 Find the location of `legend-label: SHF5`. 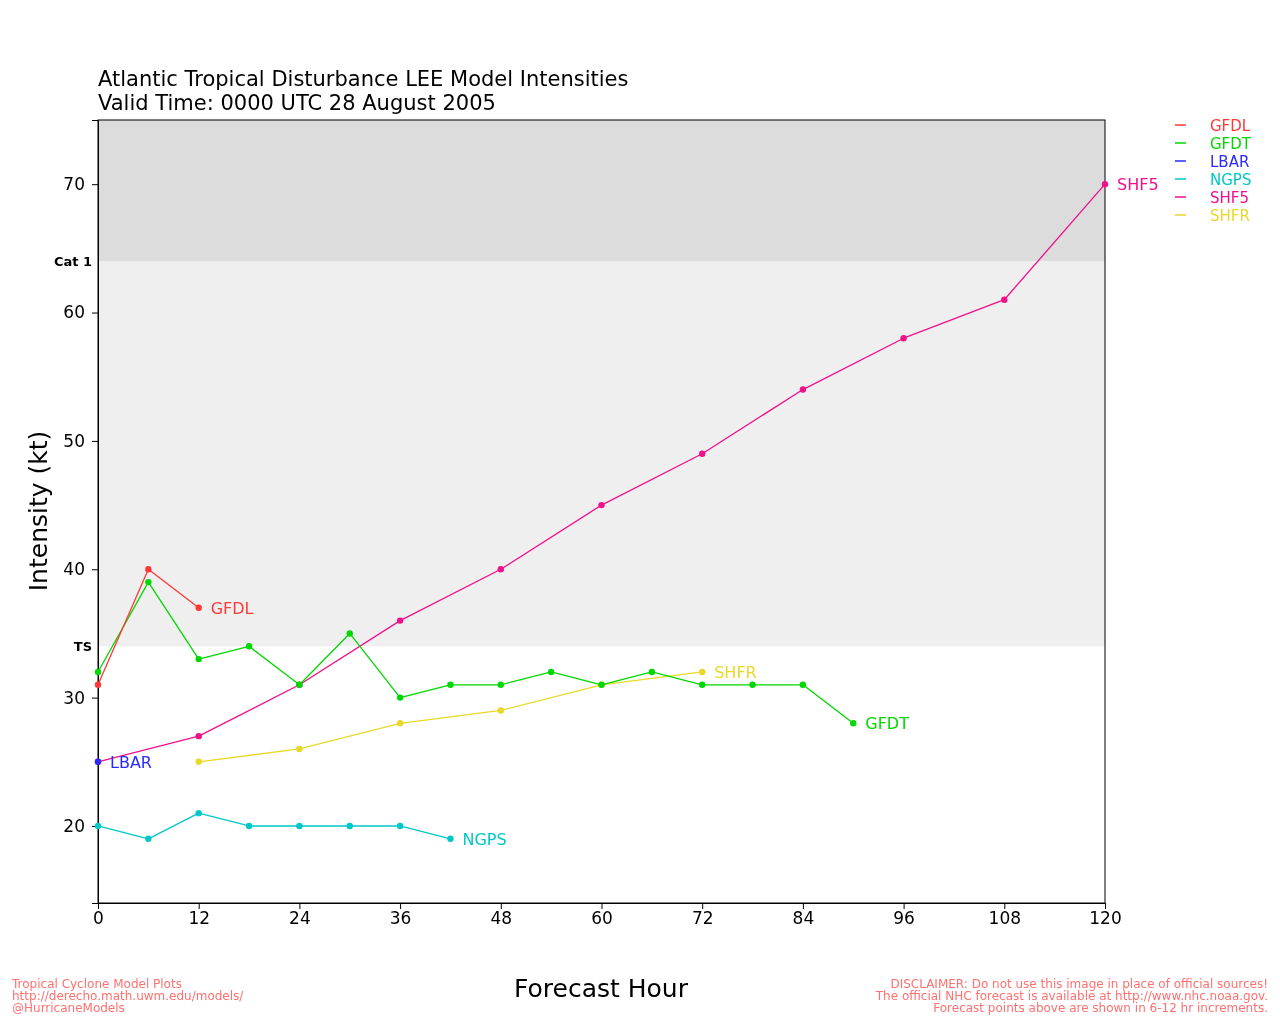

legend-label: SHF5 is located at coordinates (1229, 198).